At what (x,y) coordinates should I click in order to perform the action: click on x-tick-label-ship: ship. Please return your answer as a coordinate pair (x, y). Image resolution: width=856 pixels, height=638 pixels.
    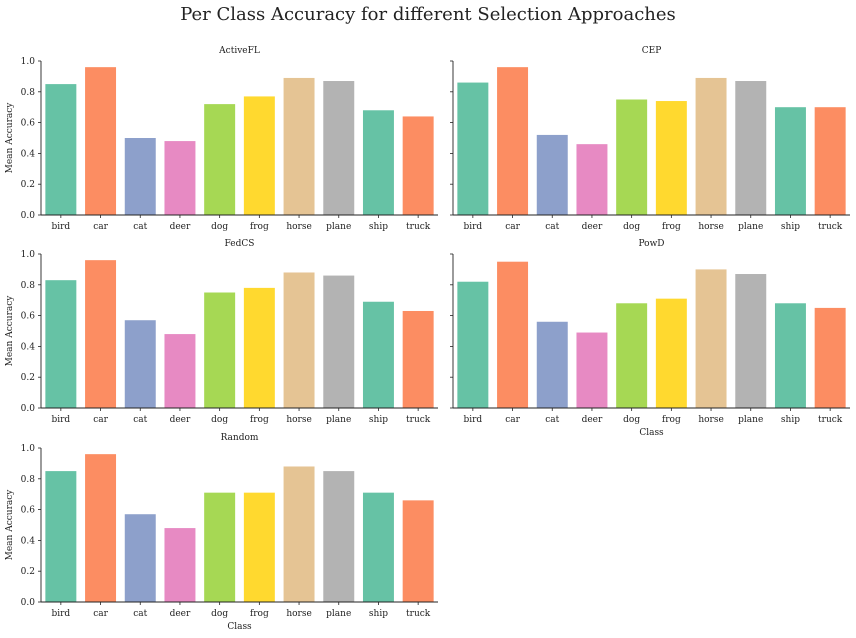
    Looking at the image, I should click on (790, 227).